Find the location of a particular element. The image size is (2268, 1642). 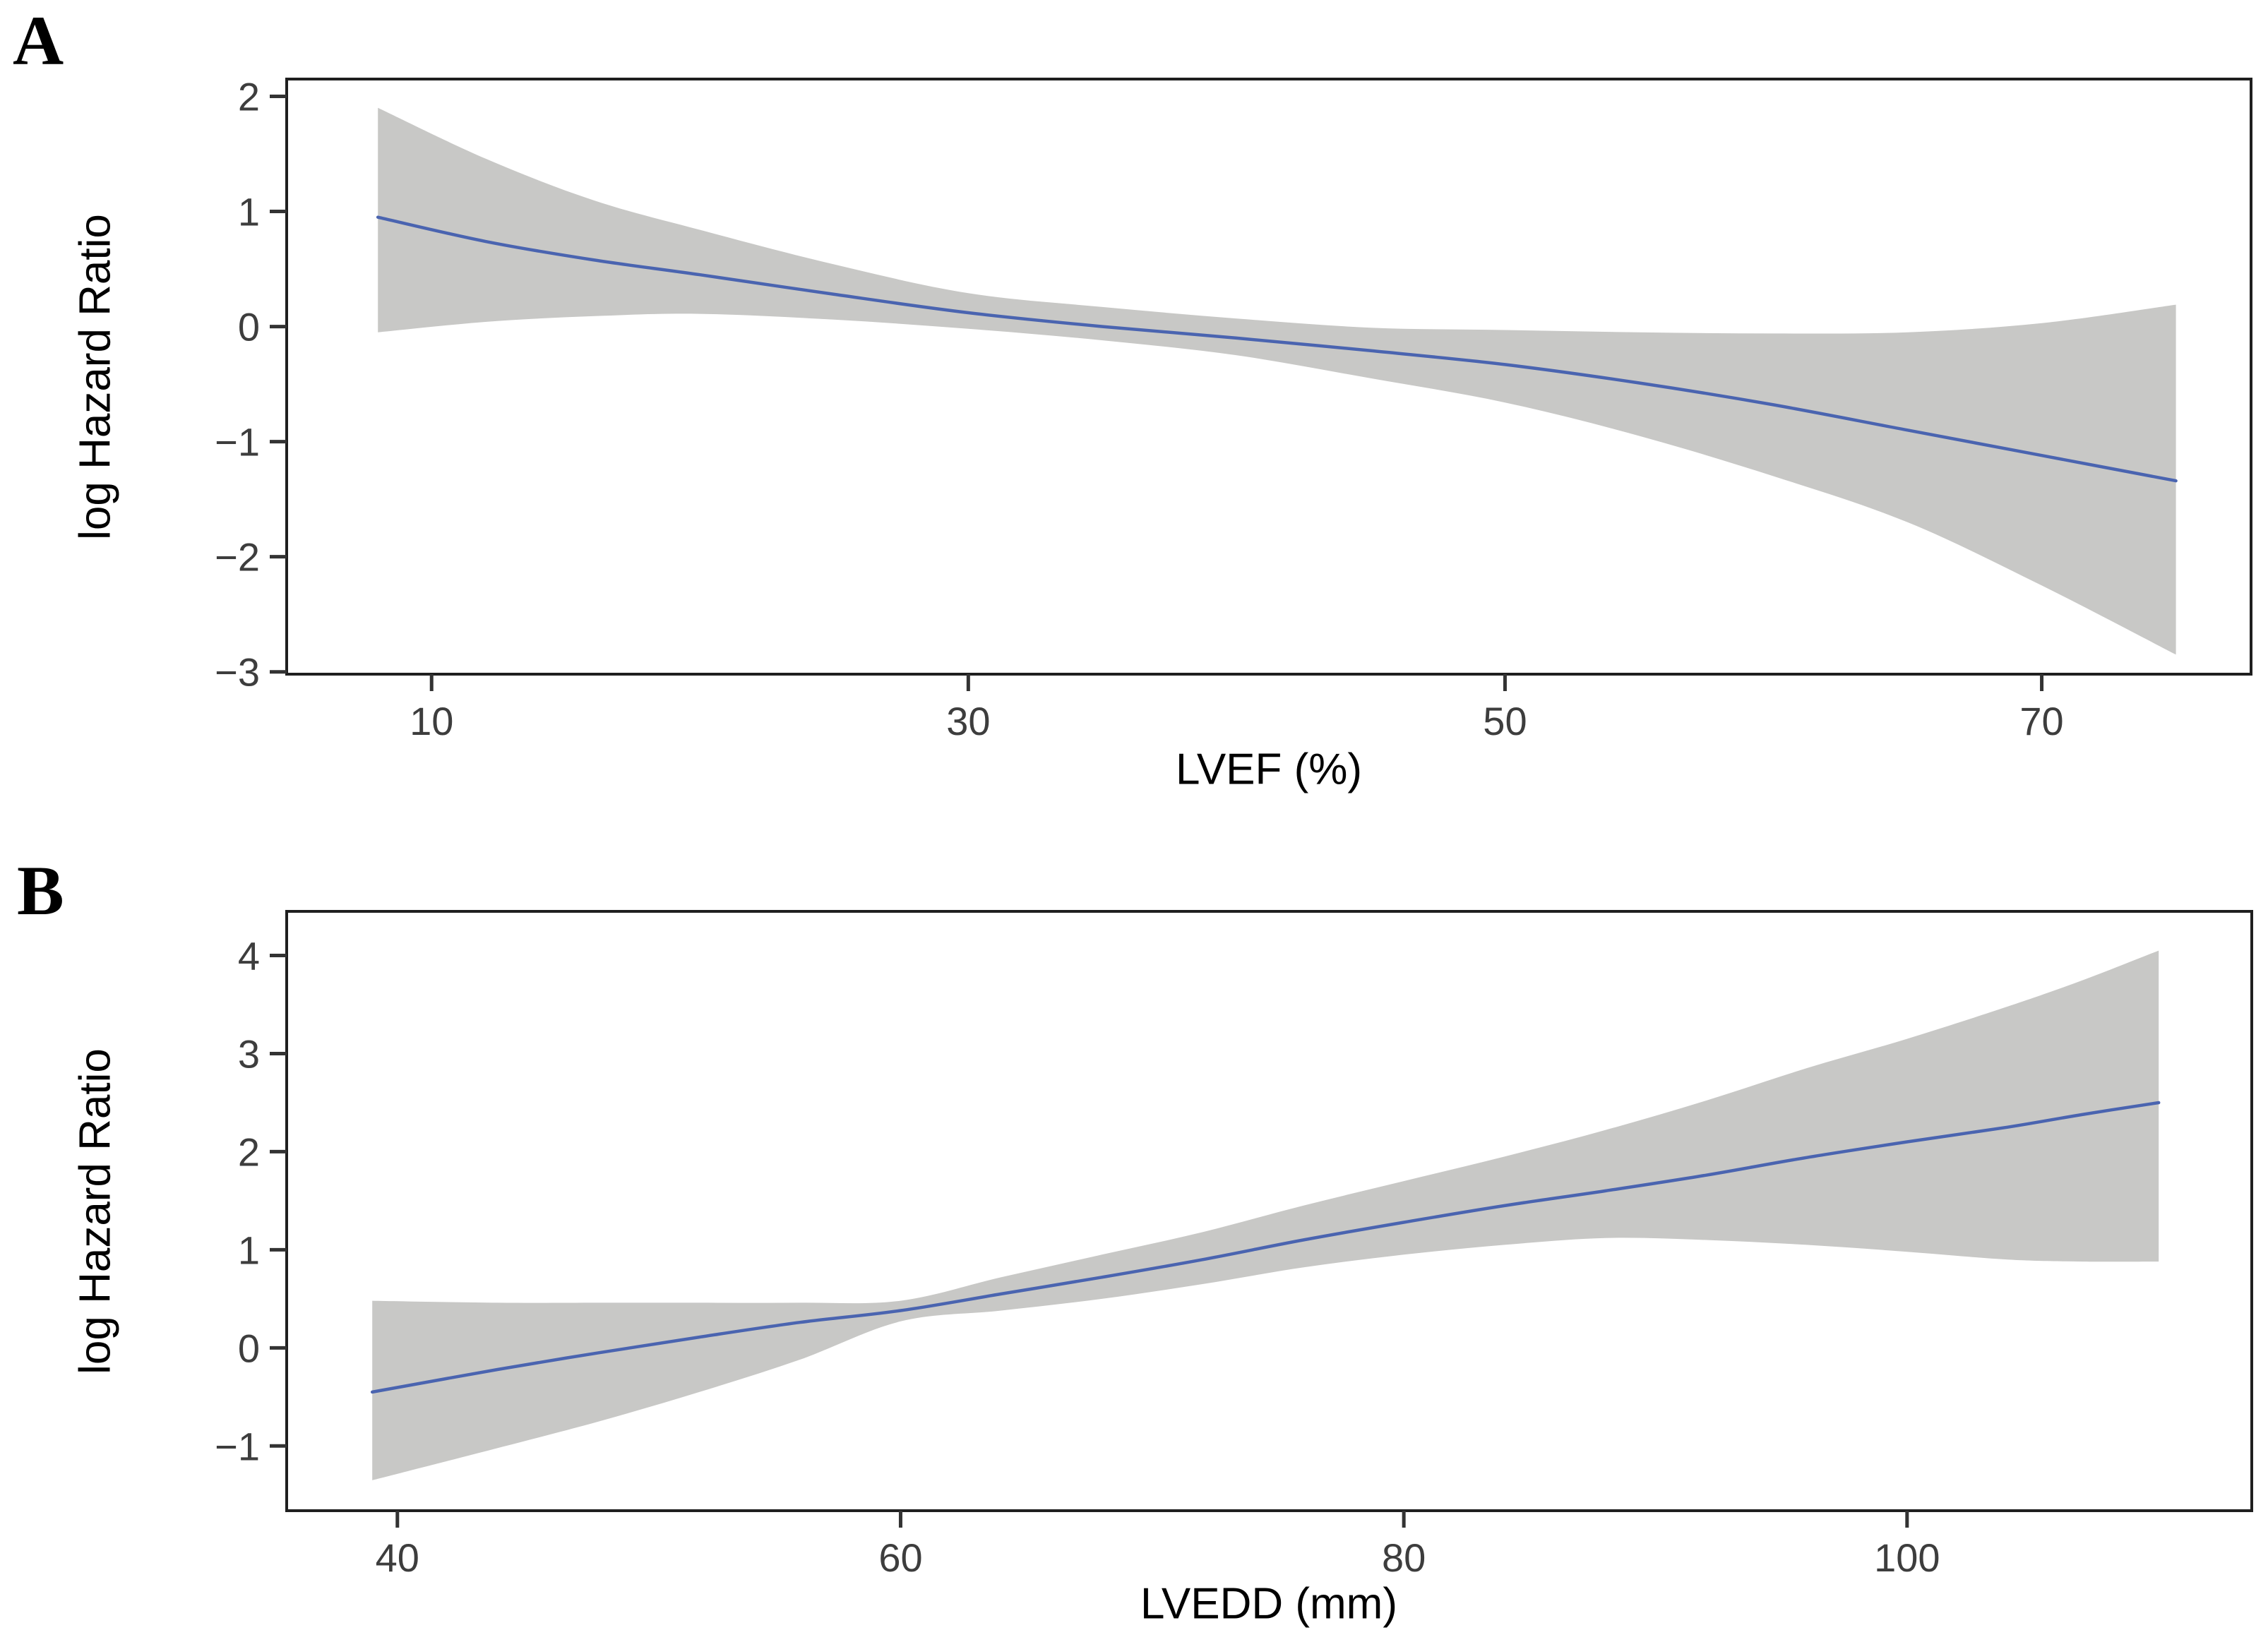

x-tick-label: 80 is located at coordinates (1404, 1557).